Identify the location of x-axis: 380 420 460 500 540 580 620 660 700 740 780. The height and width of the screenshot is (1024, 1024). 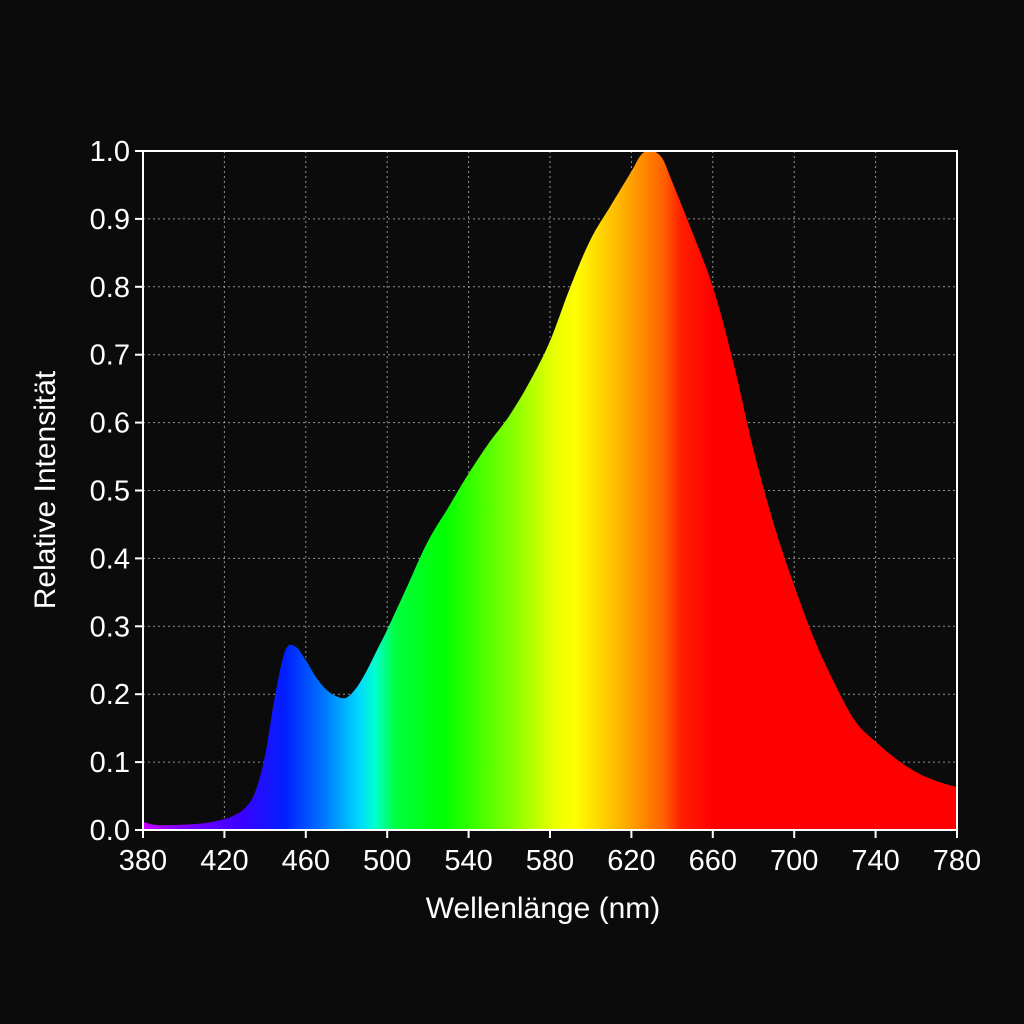
(550, 853).